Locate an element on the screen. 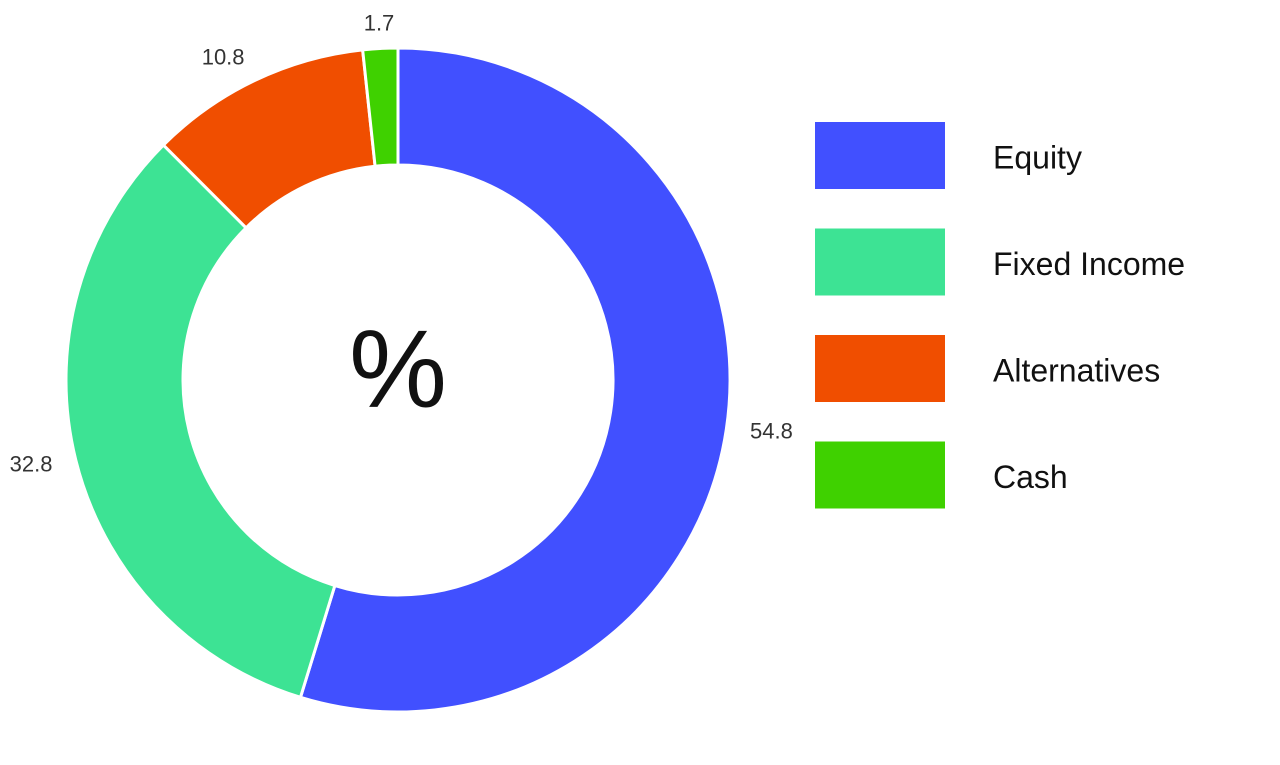 The height and width of the screenshot is (765, 1280). legend-label: Alternatives is located at coordinates (1076, 370).